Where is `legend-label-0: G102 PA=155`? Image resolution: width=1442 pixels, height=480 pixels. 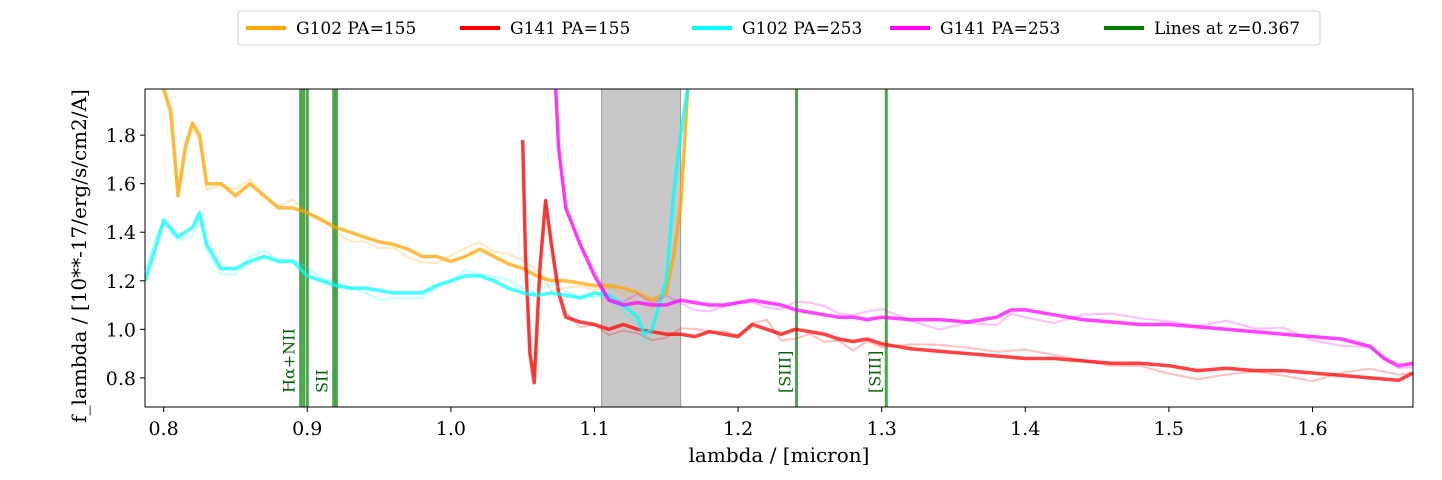 legend-label-0: G102 PA=155 is located at coordinates (356, 29).